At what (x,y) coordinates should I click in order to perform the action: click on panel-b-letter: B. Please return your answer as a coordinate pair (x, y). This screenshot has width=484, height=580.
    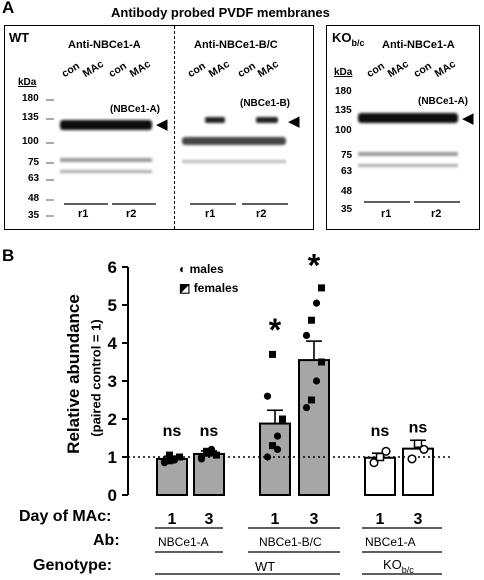
    Looking at the image, I should click on (8, 255).